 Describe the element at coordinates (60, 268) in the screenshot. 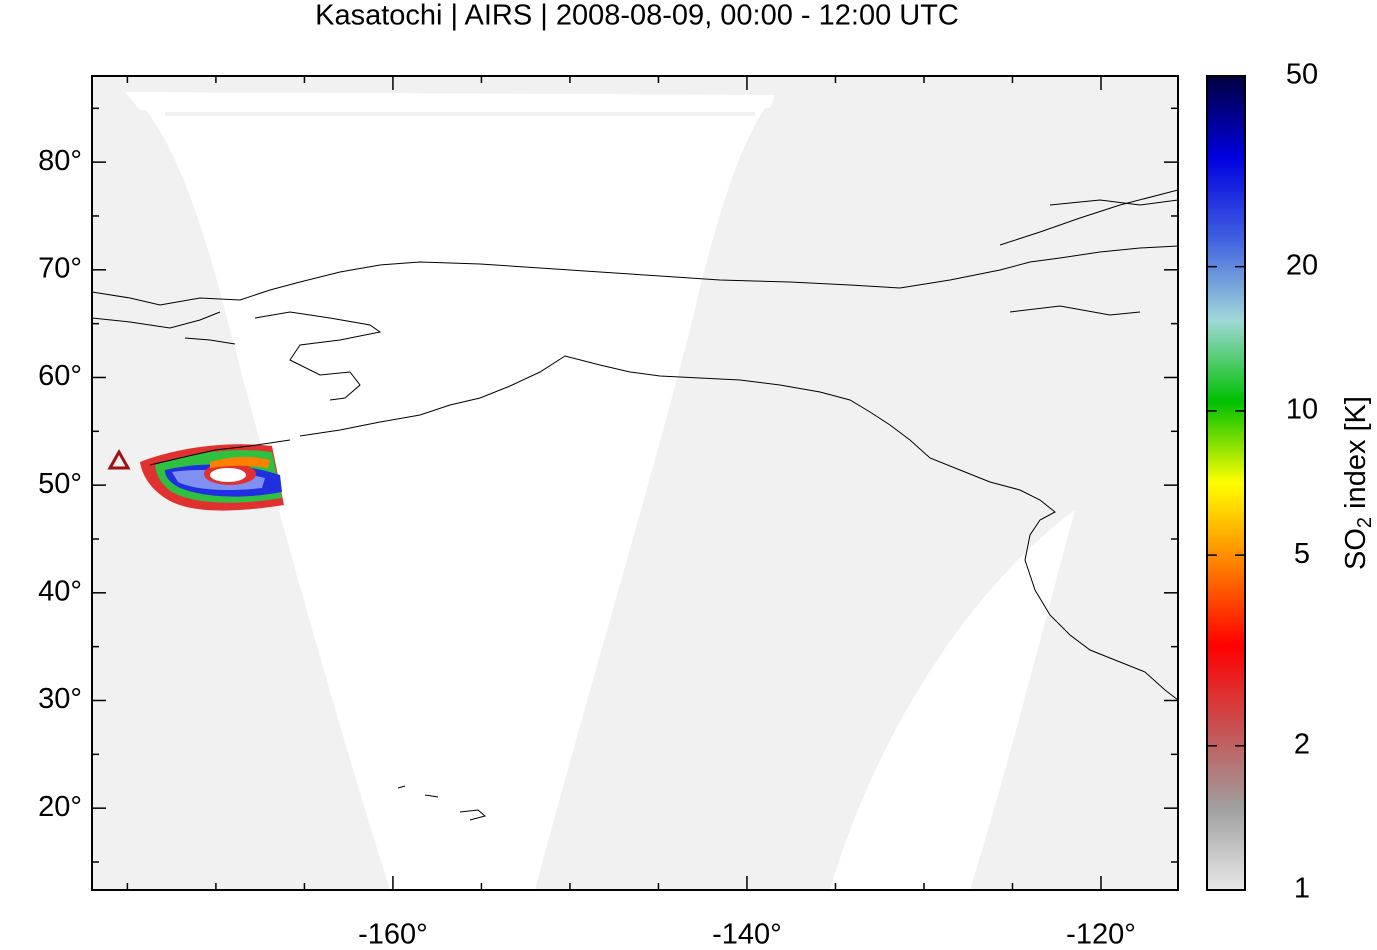

I see `y-tick-label: 70°` at that location.